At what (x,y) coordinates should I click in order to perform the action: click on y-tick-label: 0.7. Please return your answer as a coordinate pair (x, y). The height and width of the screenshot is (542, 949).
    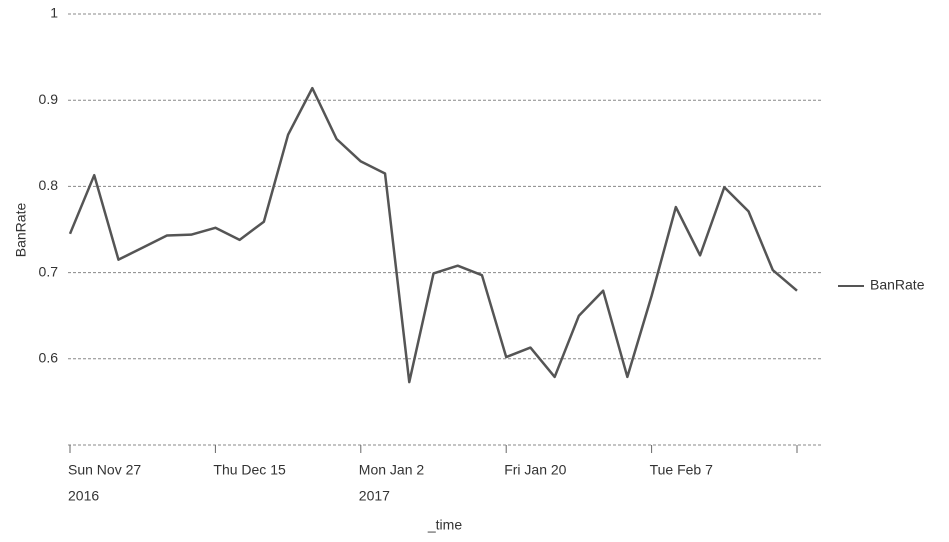
    Looking at the image, I should click on (49, 271).